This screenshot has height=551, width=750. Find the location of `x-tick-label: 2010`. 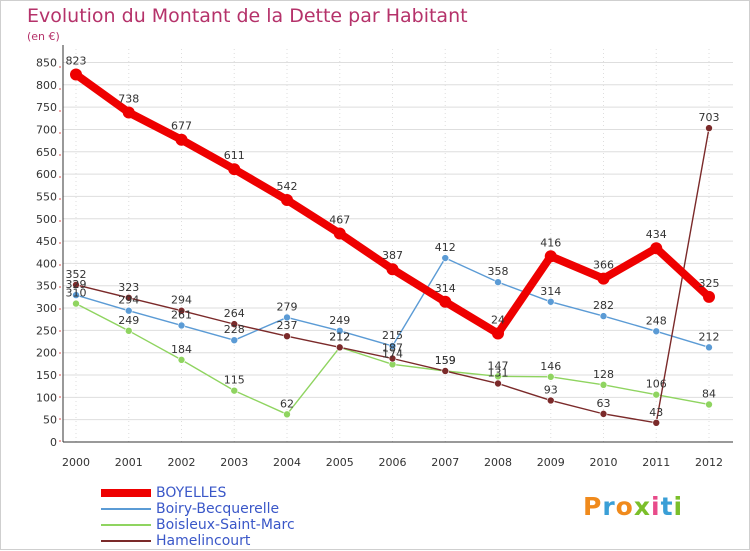

x-tick-label: 2010 is located at coordinates (604, 462).